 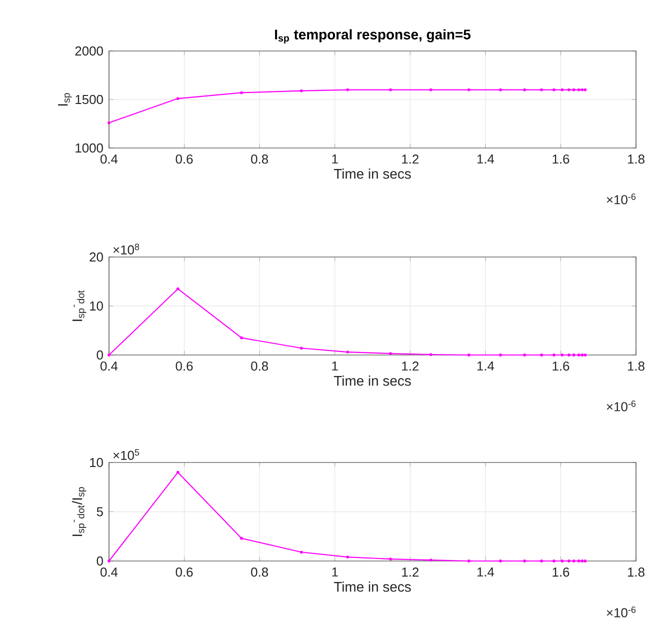 What do you see at coordinates (89, 148) in the screenshot?
I see `y-tick-label: 1000` at bounding box center [89, 148].